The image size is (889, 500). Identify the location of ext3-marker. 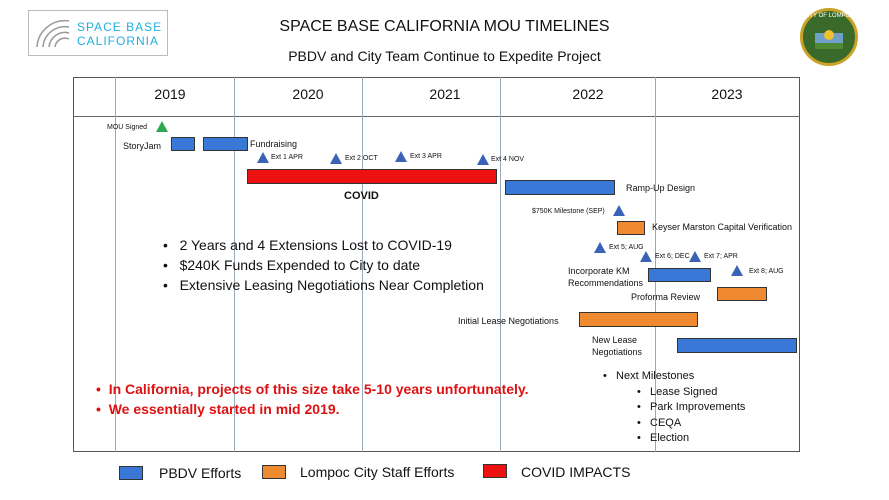
(401, 156).